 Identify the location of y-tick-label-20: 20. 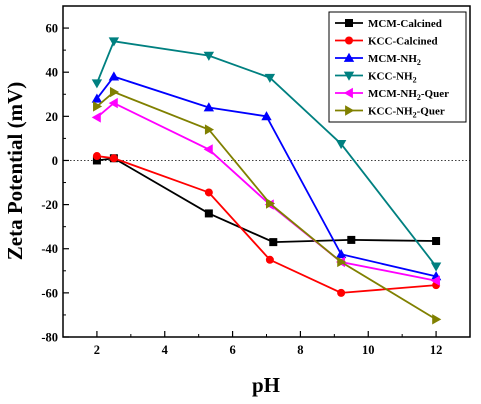
(52, 117).